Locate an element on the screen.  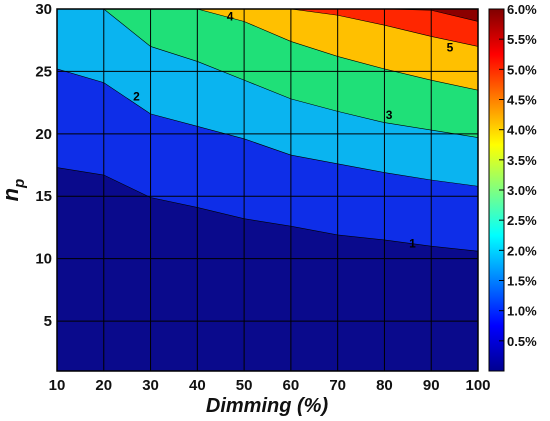
y-tick-label-4: 25 is located at coordinates (43, 71).